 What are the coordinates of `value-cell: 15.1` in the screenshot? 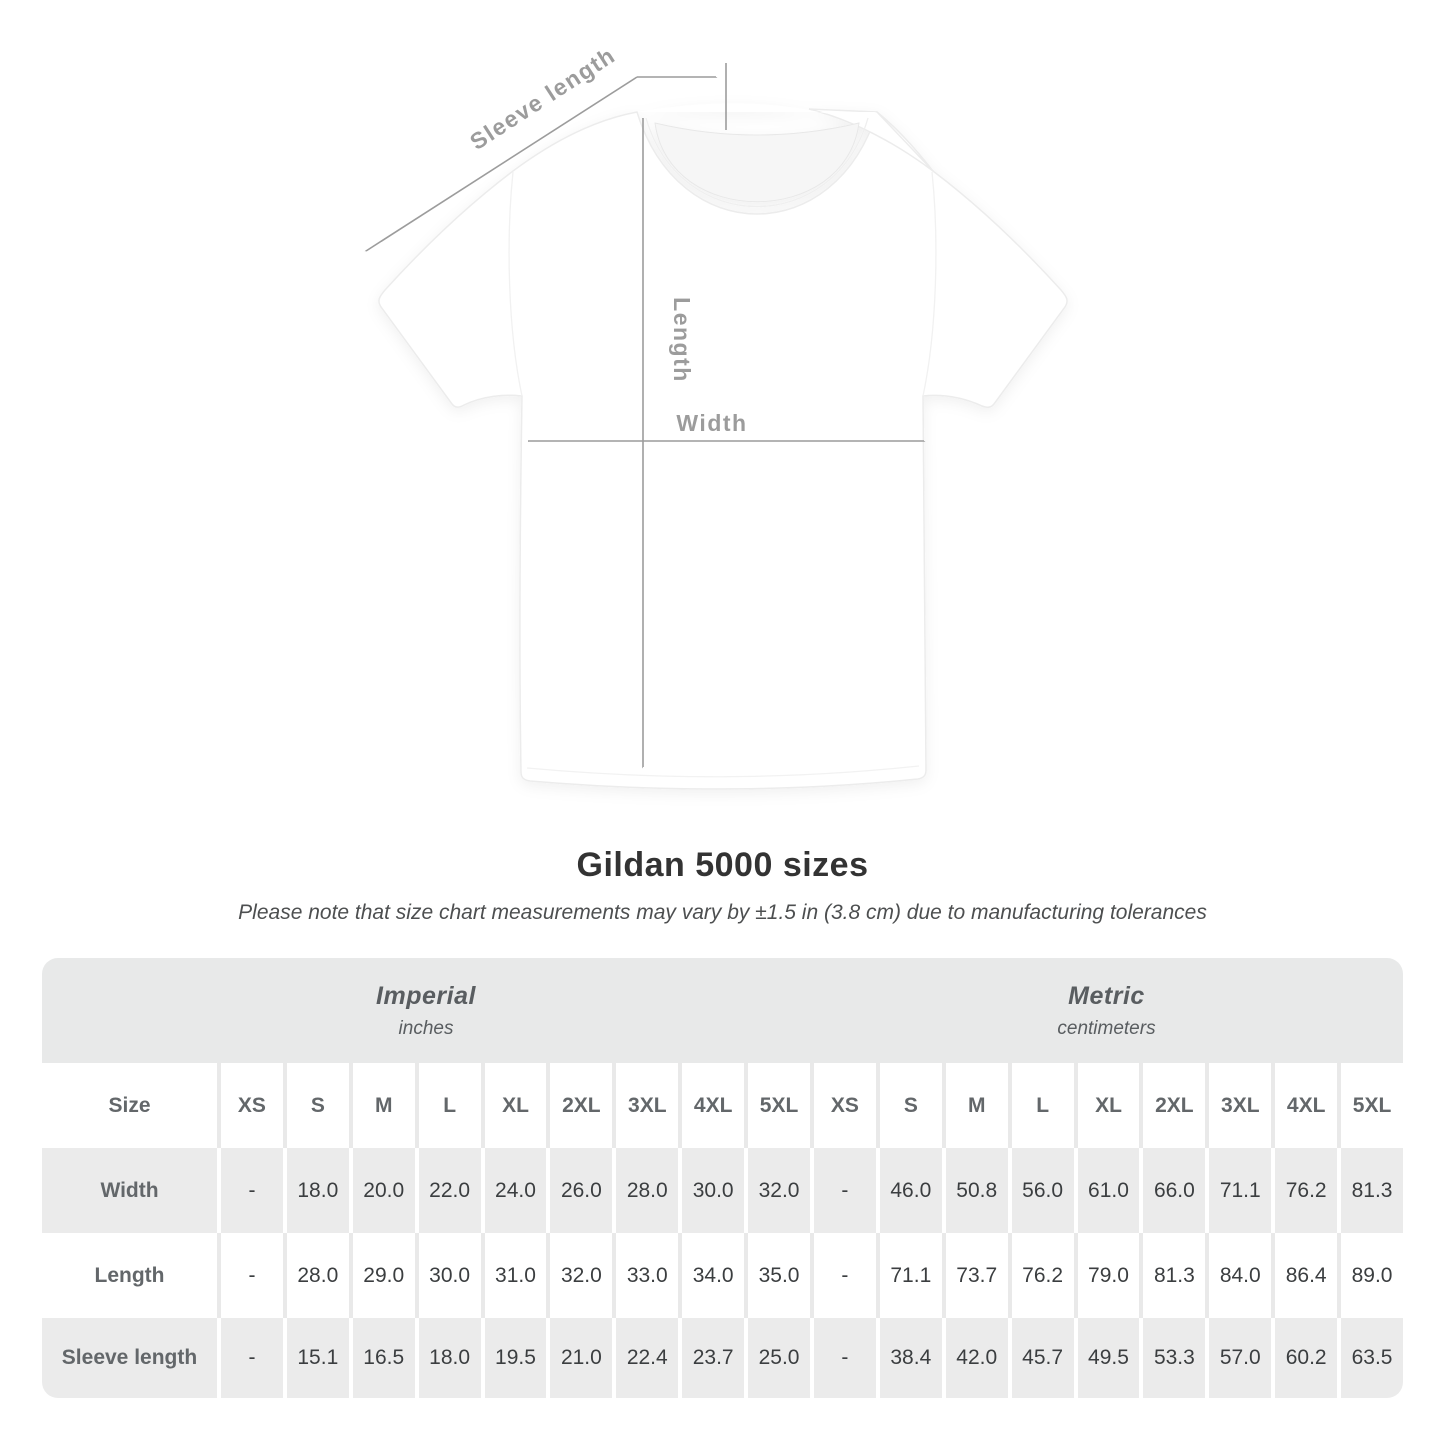 It's located at (315, 1358).